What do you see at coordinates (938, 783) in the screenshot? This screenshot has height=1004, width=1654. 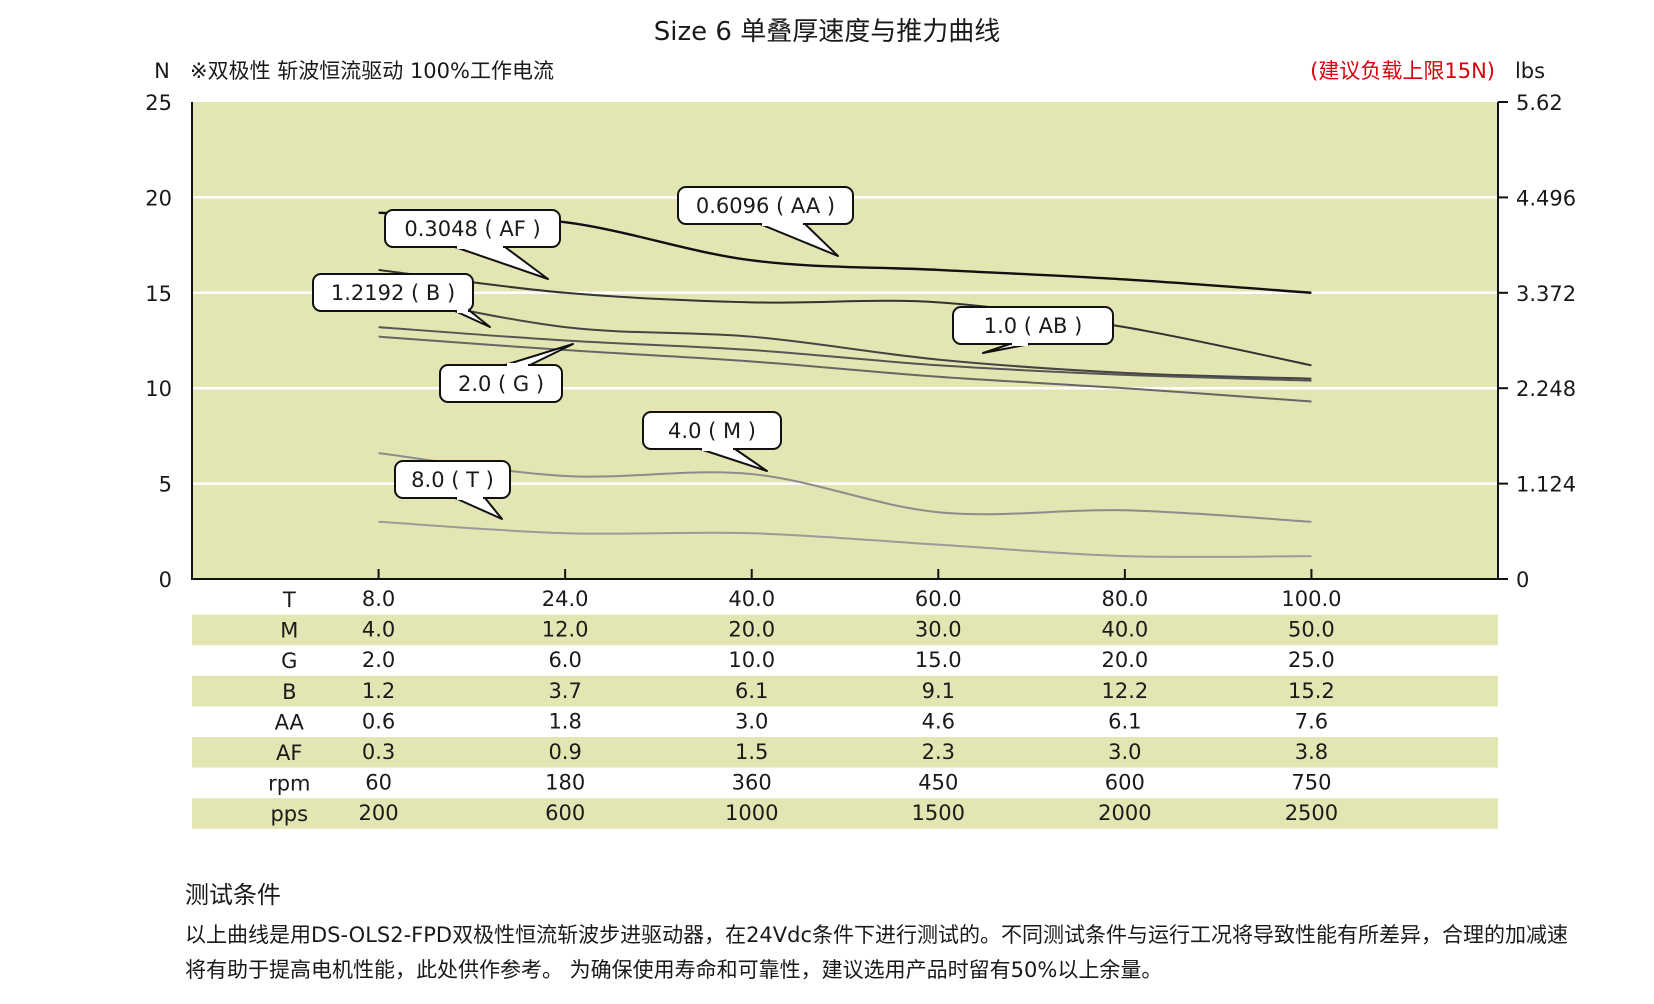 I see `table-cell: 450` at bounding box center [938, 783].